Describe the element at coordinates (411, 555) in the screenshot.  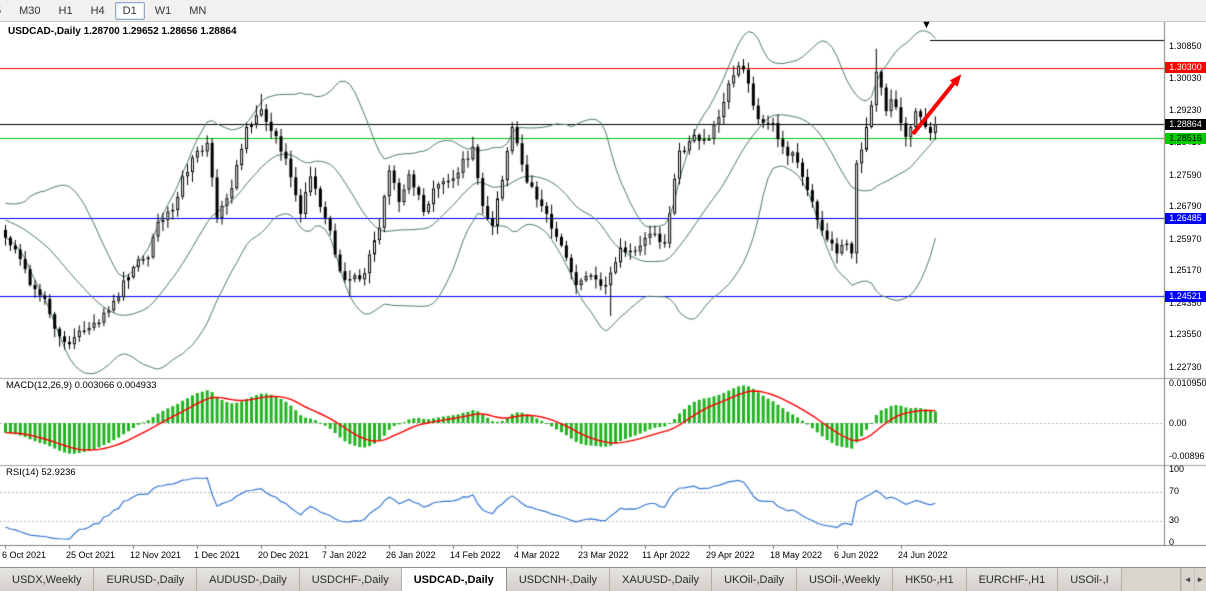
I see `date-axis-label: 26 Jan 2022` at that location.